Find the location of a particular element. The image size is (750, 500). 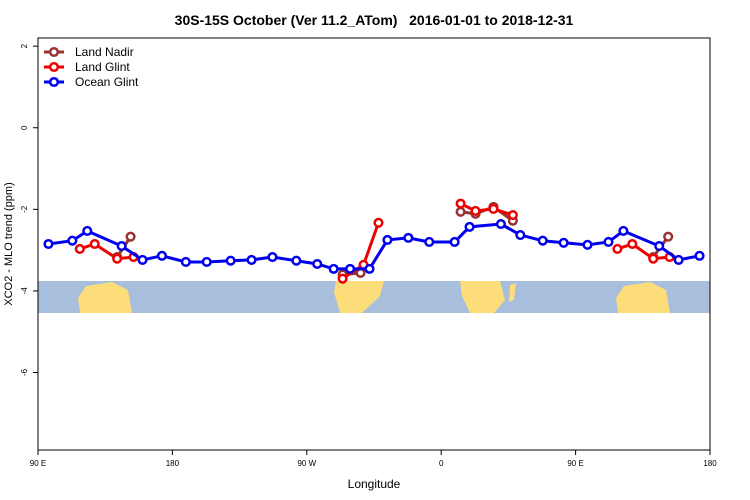

legend-entry: Ocean Glint is located at coordinates (91, 82).